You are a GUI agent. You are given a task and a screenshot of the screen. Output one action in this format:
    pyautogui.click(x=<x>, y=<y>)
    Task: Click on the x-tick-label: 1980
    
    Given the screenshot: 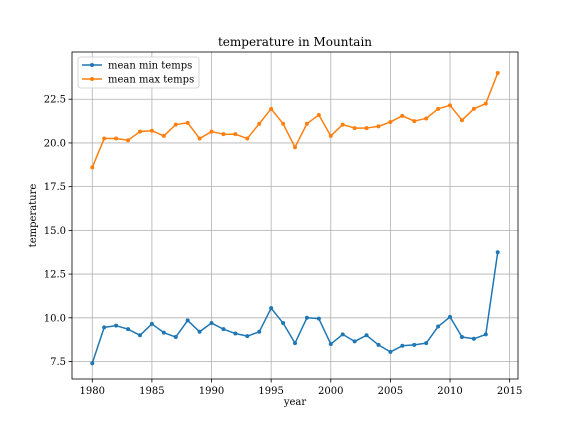 What is the action you would take?
    pyautogui.click(x=92, y=391)
    